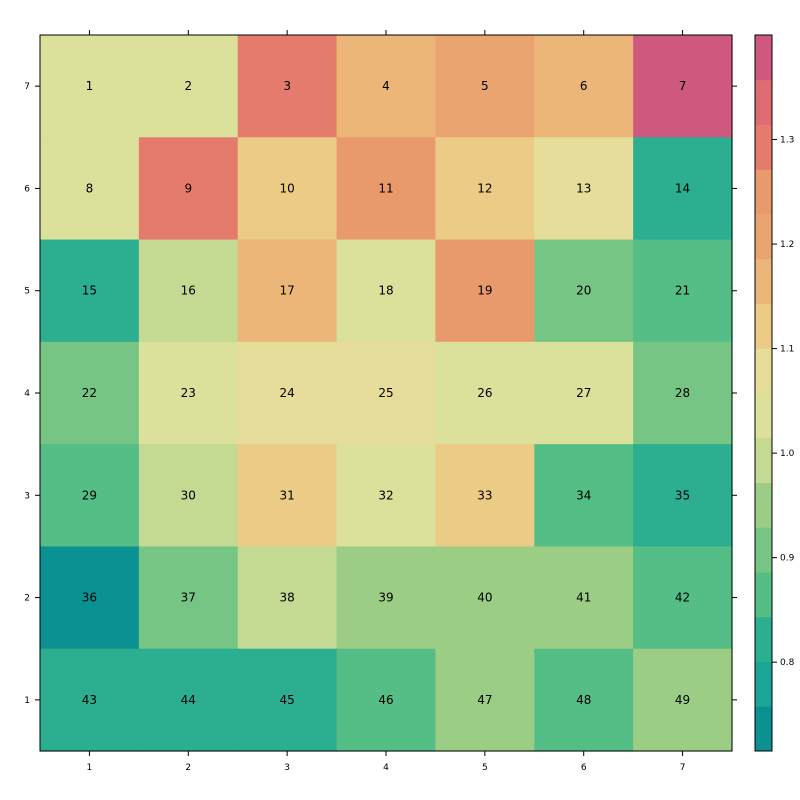  I want to click on y-tick-label-4: 4, so click(27, 394).